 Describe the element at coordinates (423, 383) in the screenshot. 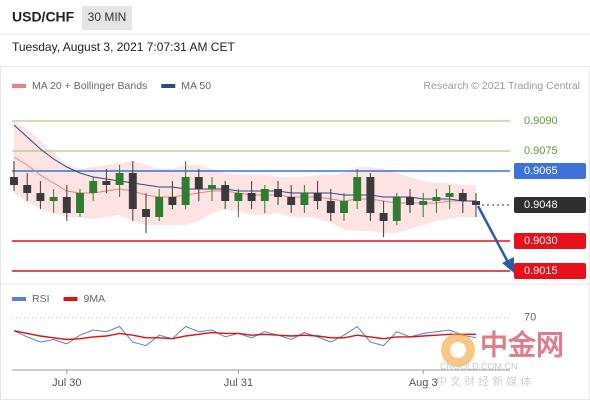

I see `x-tick-label: Aug 3` at that location.